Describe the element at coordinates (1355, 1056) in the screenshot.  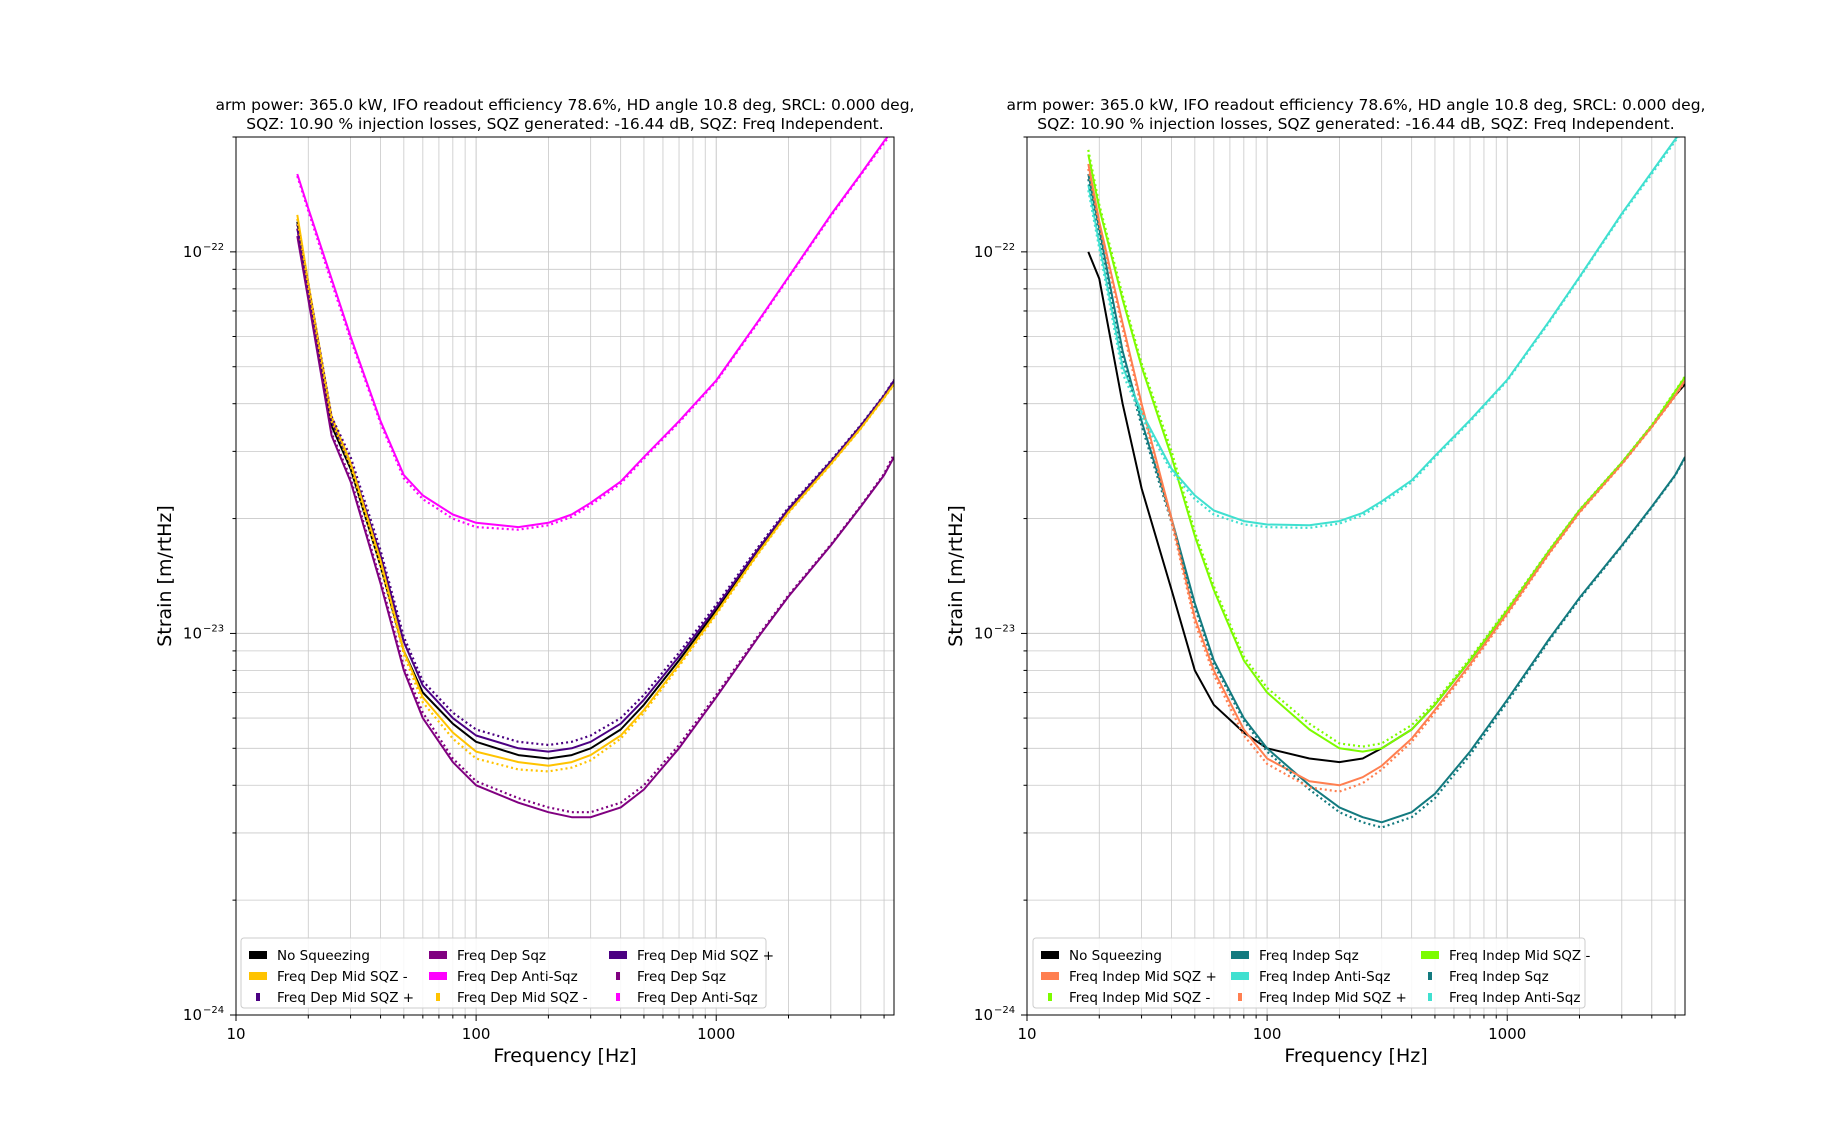
I see `right-x-axis-label: Frequency [Hz]` at that location.